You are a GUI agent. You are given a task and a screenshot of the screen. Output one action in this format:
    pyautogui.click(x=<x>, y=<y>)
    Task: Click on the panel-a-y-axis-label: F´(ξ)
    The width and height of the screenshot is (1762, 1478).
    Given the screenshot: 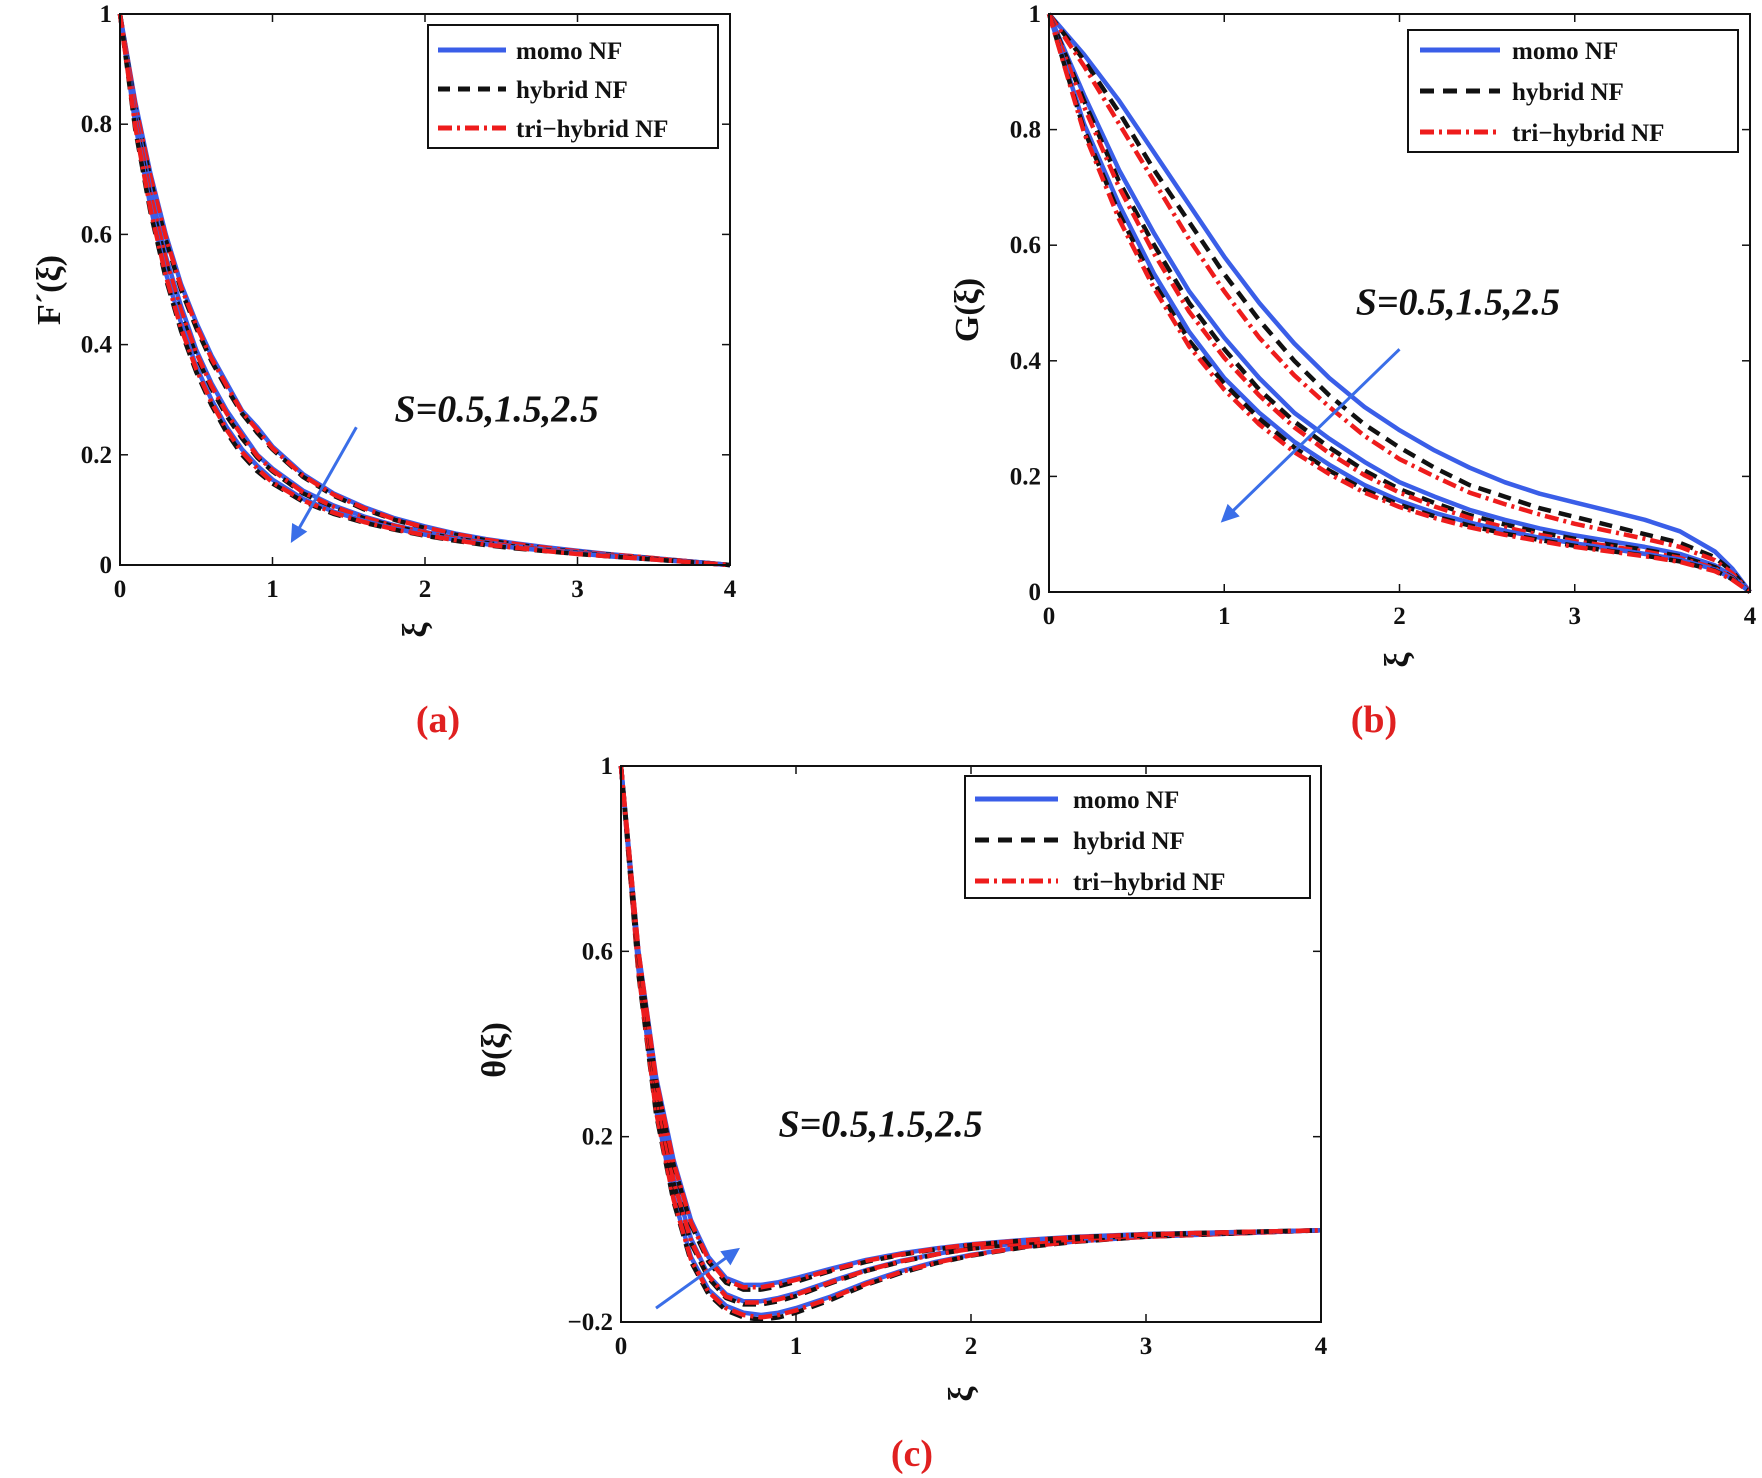 What is the action you would take?
    pyautogui.click(x=49, y=290)
    